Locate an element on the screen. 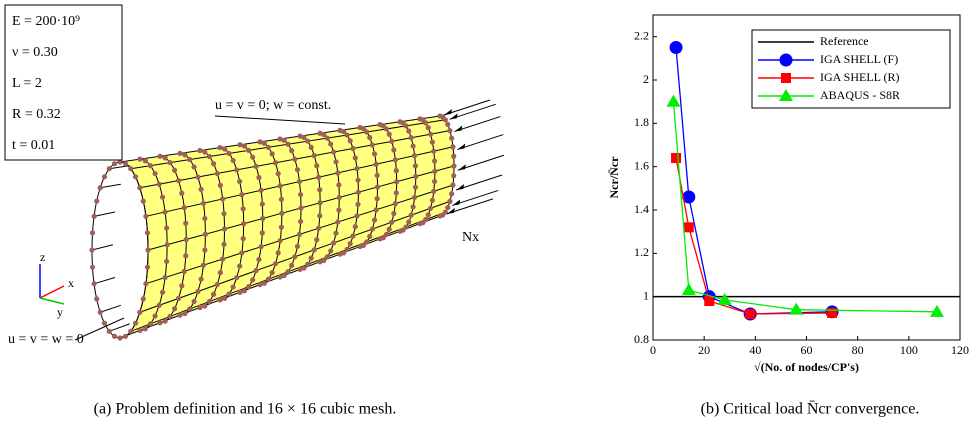  axis-label: z is located at coordinates (42, 257).